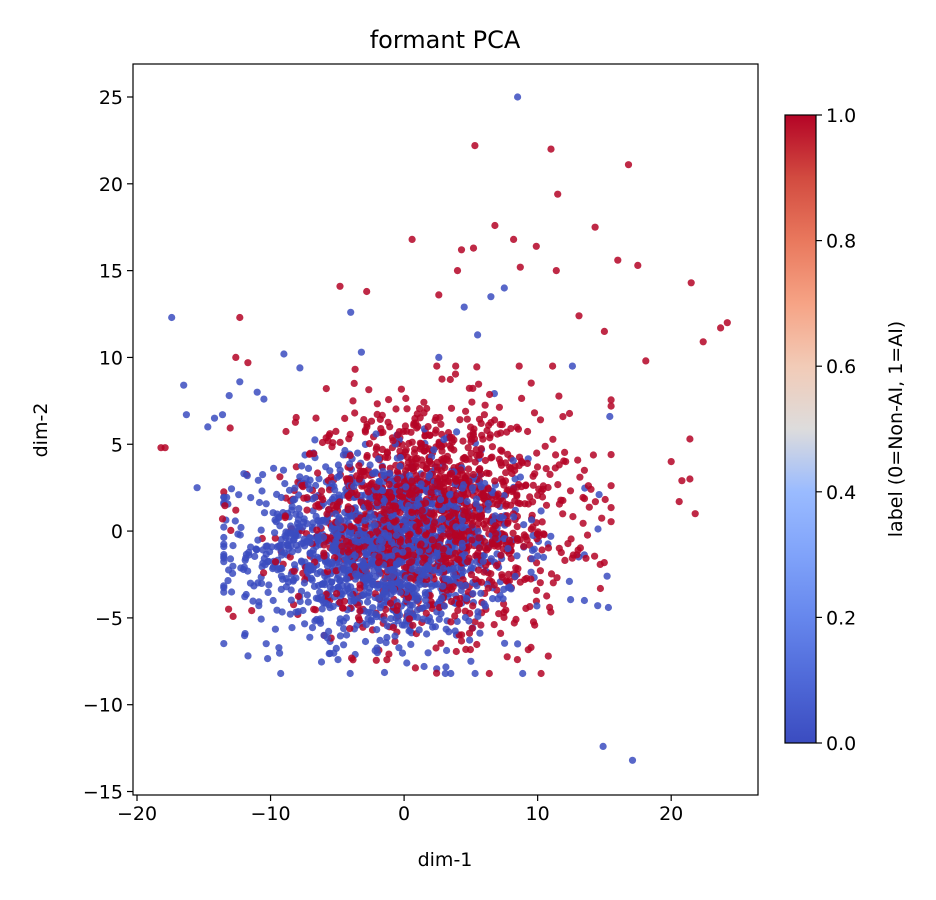 This screenshot has width=936, height=900. Describe the element at coordinates (111, 358) in the screenshot. I see `y-tick-label: 10` at that location.